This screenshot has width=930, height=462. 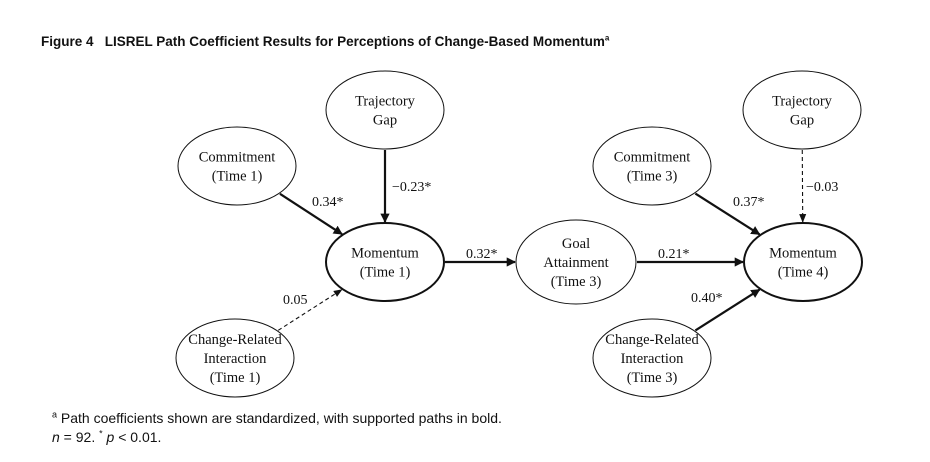 I want to click on node-commitment-time-1: Commitment (Time 1), so click(x=237, y=166).